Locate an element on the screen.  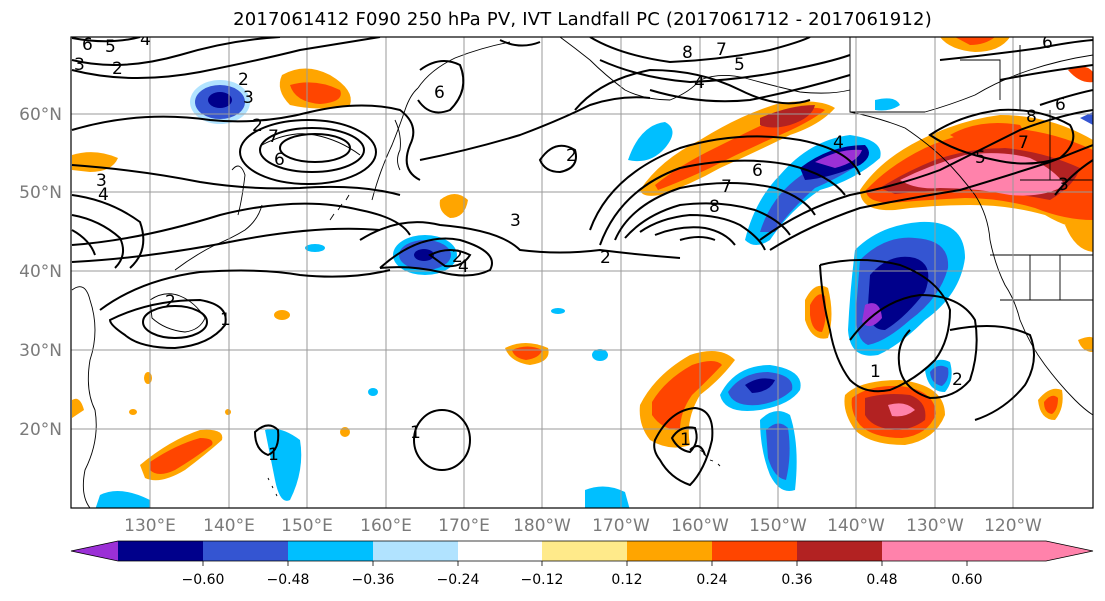
lon-label: 170°E is located at coordinates (464, 526).